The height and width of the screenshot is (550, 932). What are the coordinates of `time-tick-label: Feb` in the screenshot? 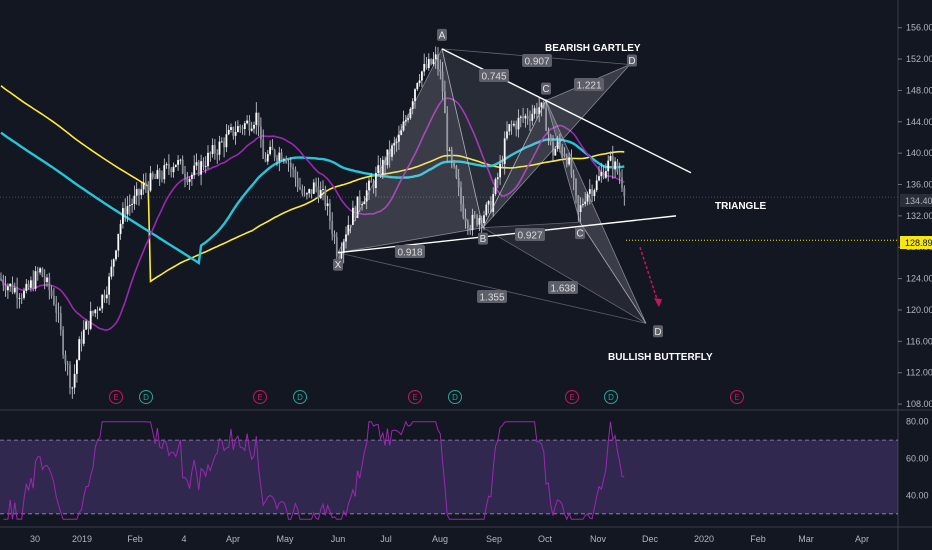 It's located at (758, 539).